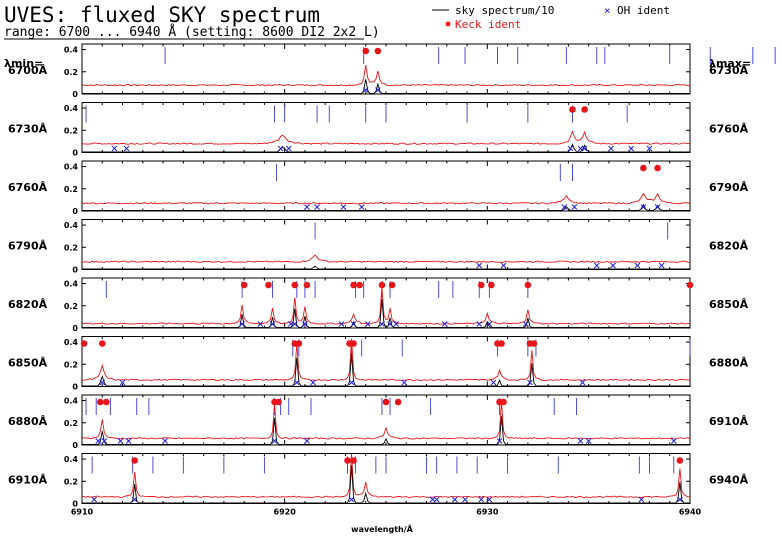 The image size is (782, 542). Describe the element at coordinates (378, 188) in the screenshot. I see `panel-3: 0 0.2 0.4 6760Å 6790Å` at that location.